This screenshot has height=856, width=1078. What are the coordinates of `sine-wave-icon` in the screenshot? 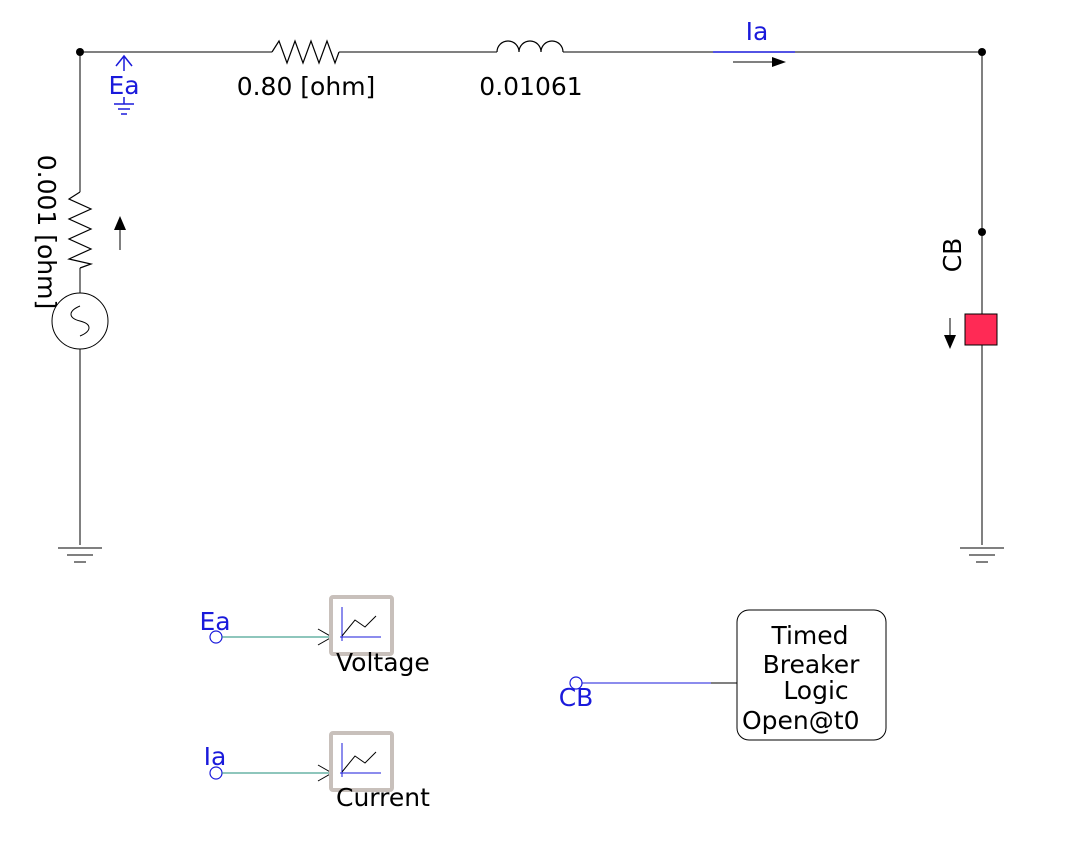 It's located at (80, 321).